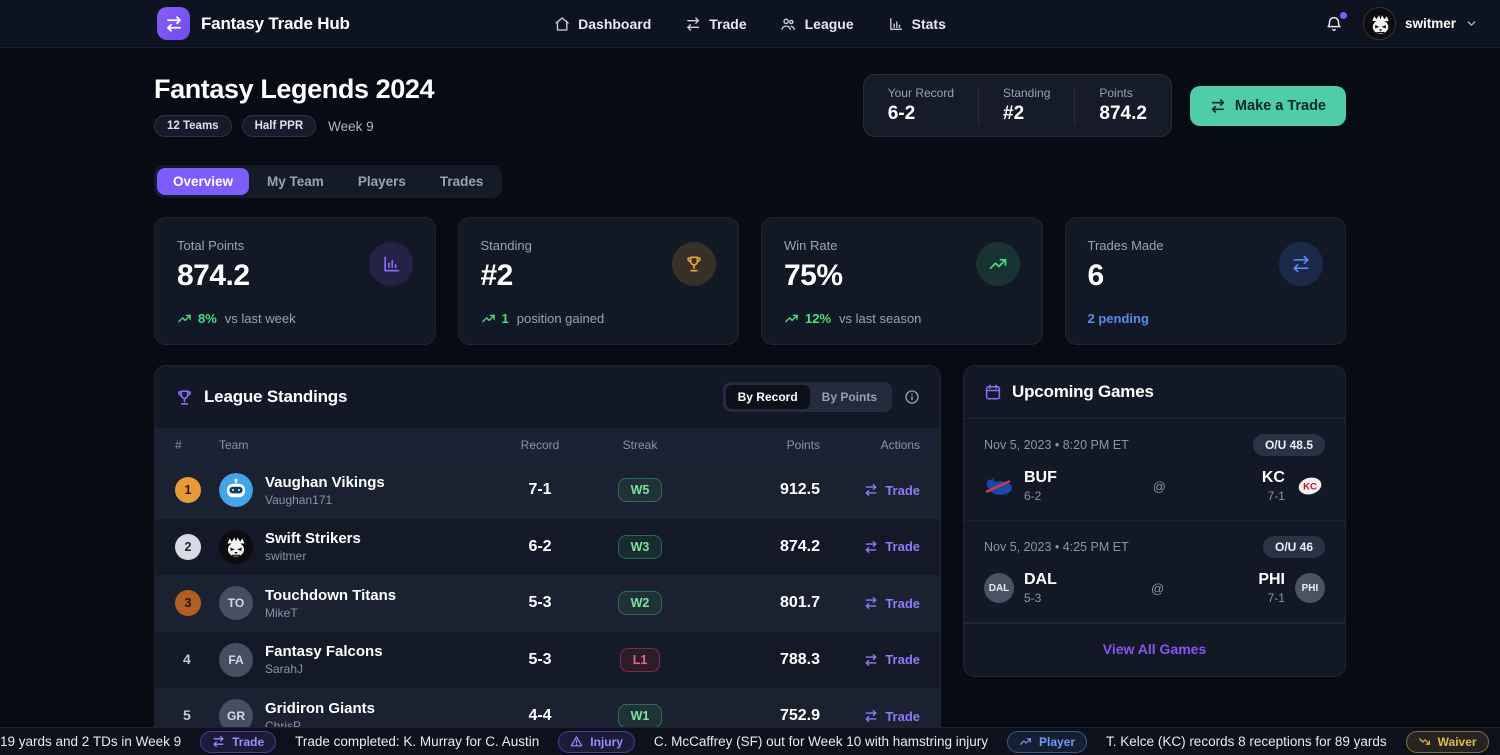 The width and height of the screenshot is (1500, 755). I want to click on user-name: switmer, so click(1430, 23).